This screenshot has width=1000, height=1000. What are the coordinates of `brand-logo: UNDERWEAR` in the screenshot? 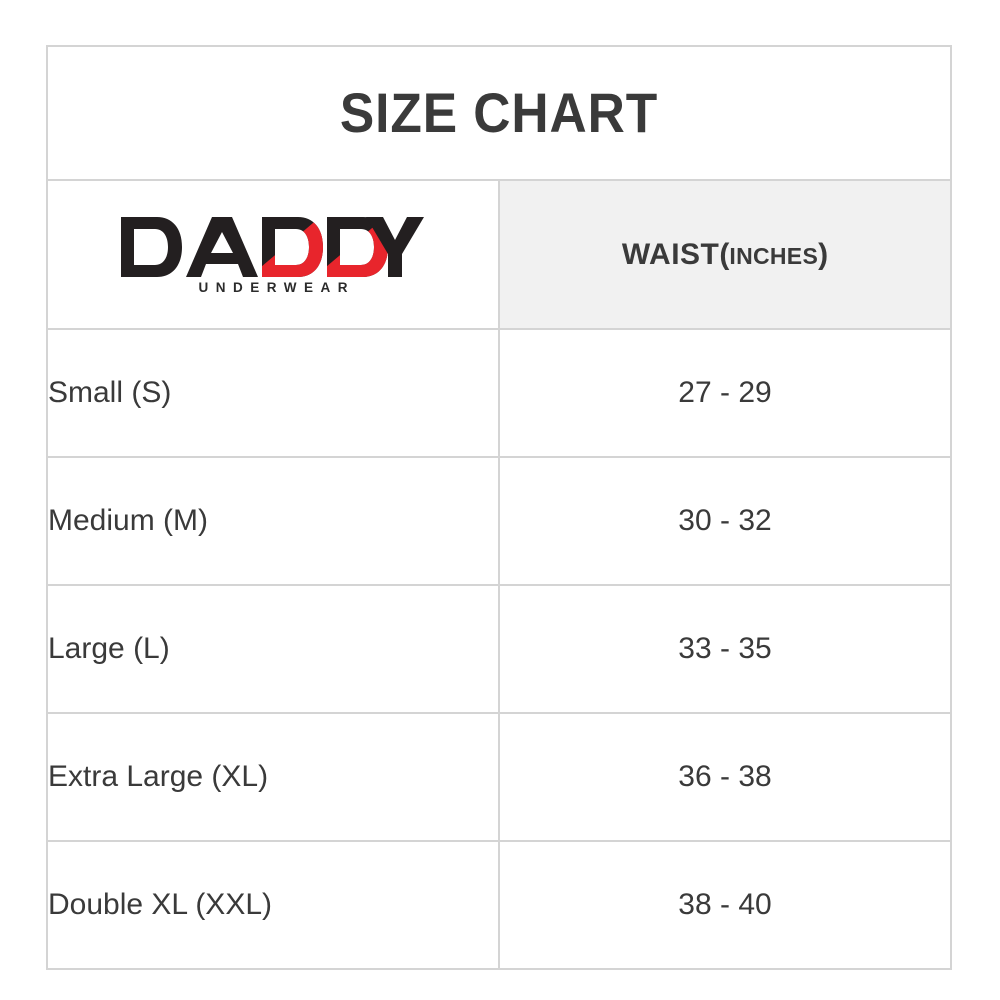 It's located at (273, 253).